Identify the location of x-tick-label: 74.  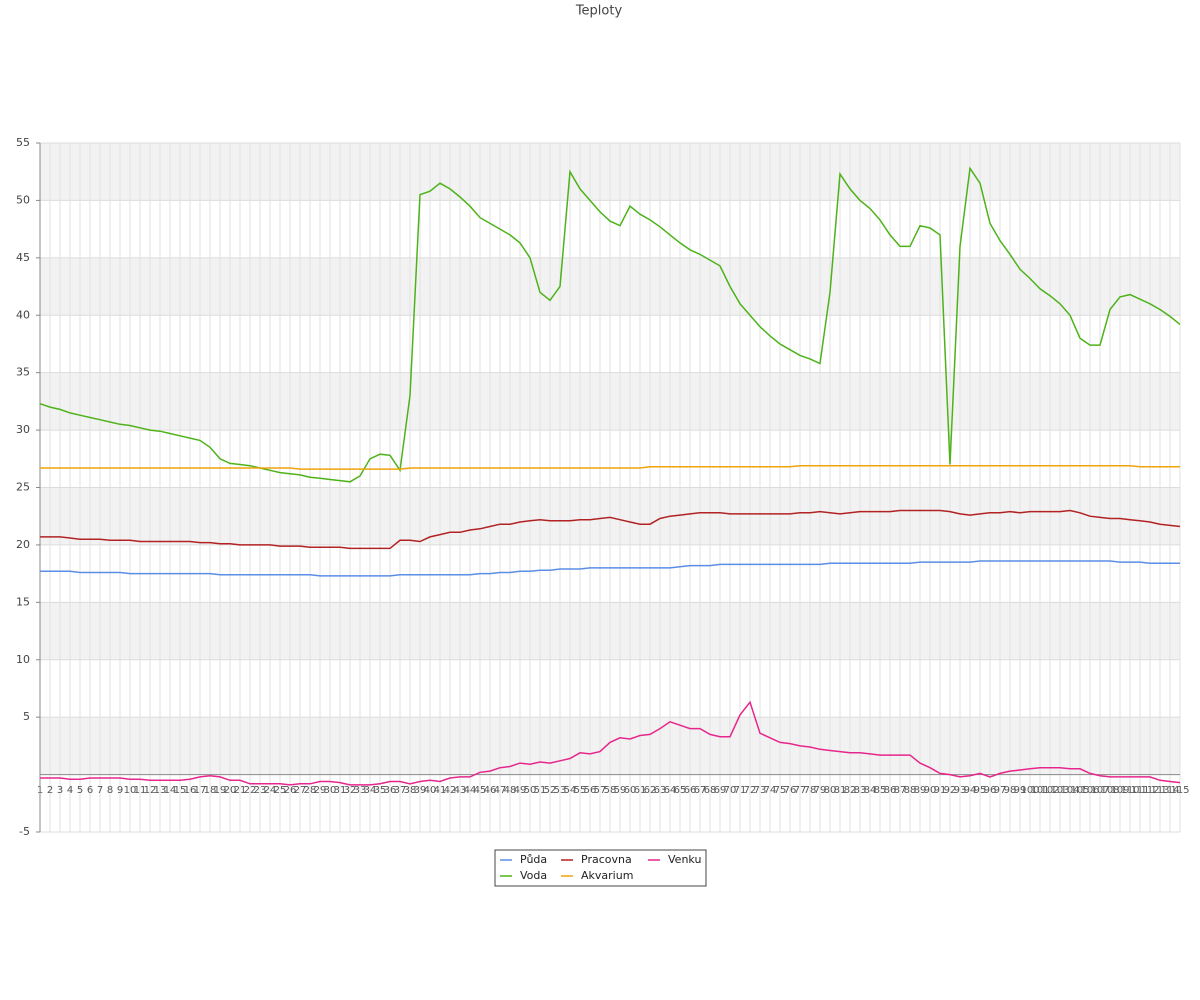
(770, 790).